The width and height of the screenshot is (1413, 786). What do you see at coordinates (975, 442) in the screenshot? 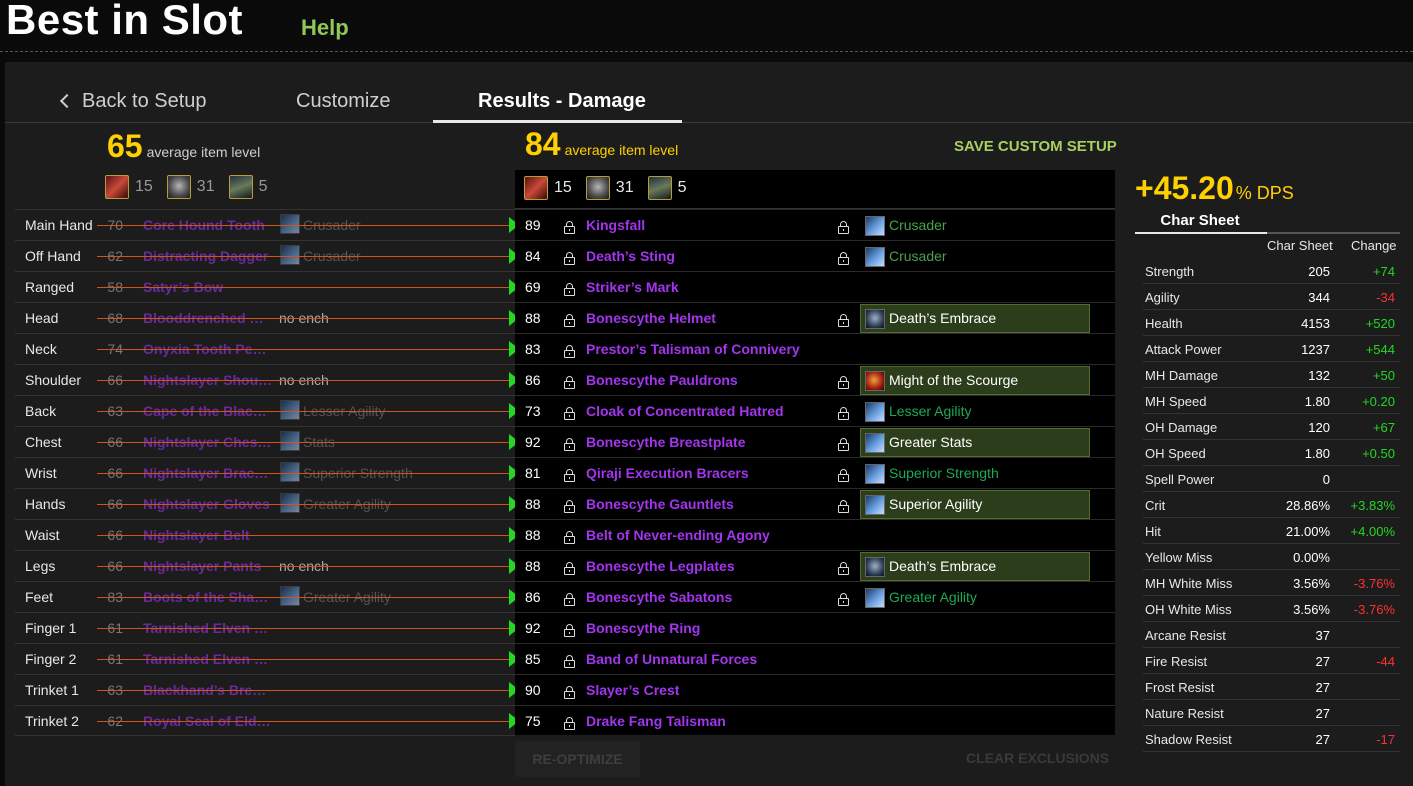
I see `enchant-slot: Greater Stats` at bounding box center [975, 442].